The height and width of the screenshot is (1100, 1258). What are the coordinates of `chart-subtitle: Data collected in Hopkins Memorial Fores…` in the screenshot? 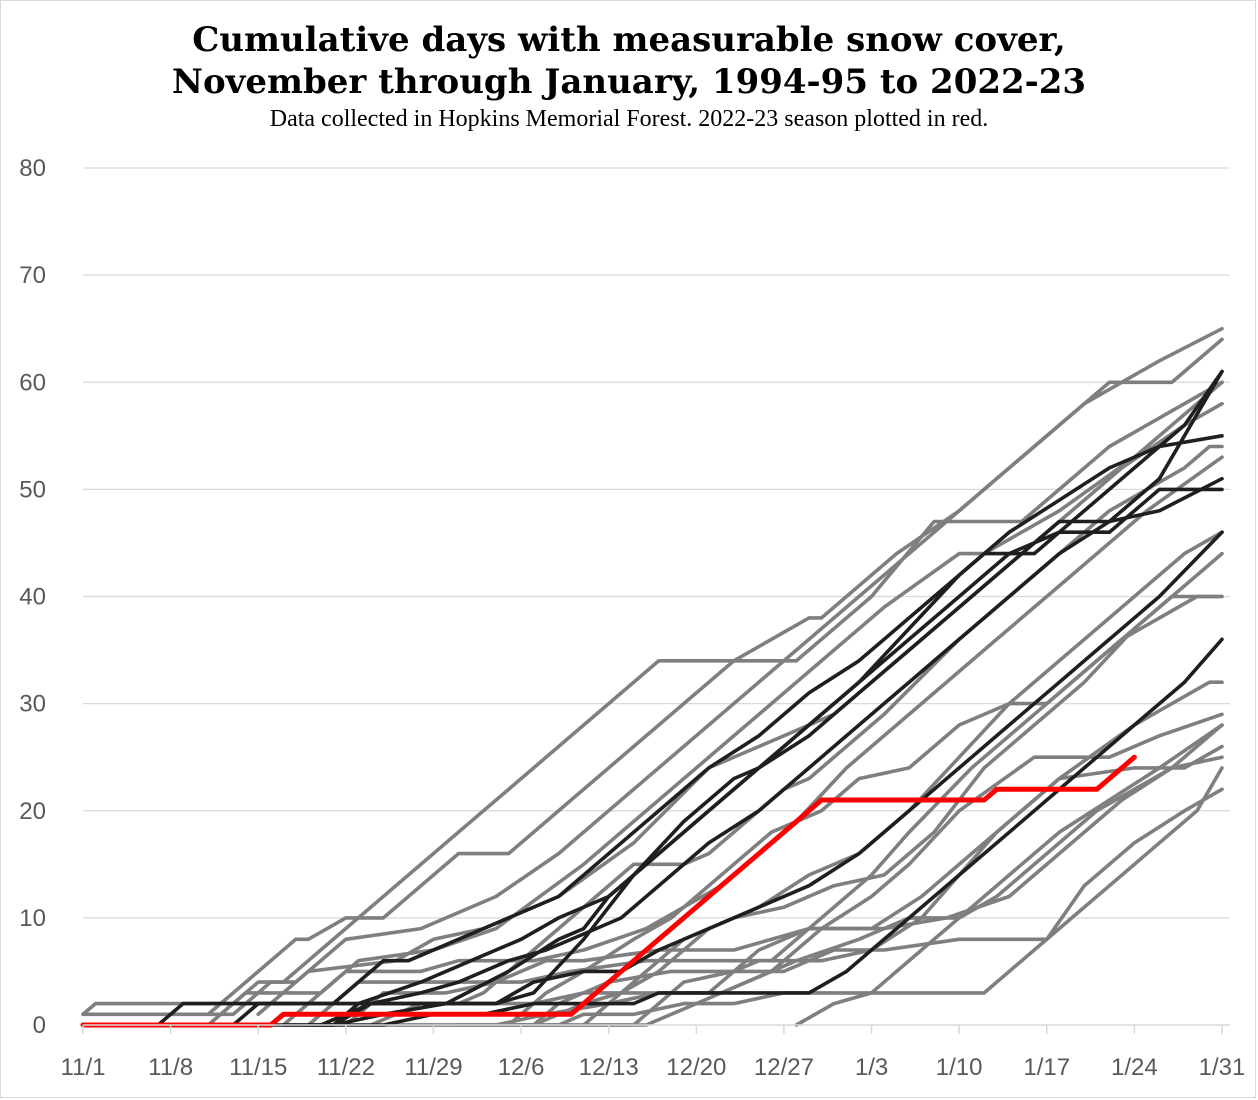 It's located at (629, 119).